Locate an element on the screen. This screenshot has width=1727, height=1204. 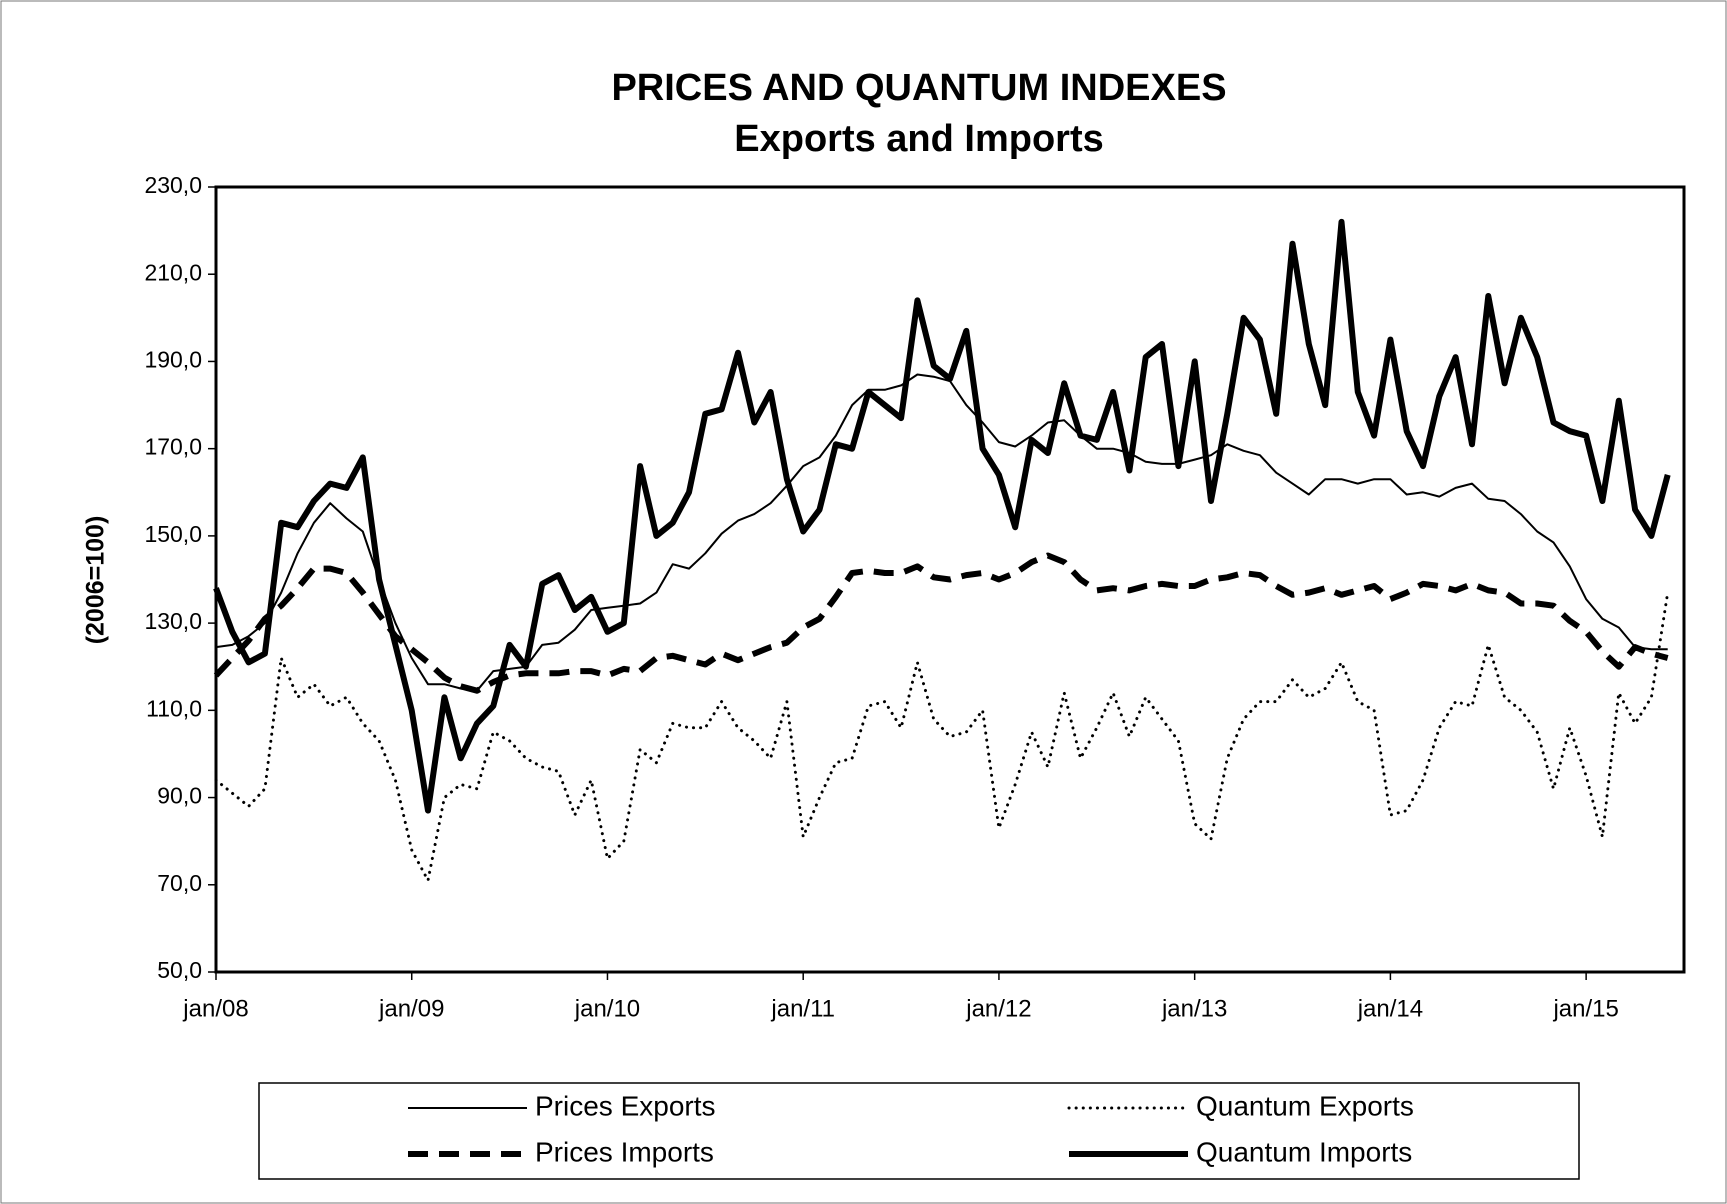
y-tick-label: 70,0 is located at coordinates (179, 883).